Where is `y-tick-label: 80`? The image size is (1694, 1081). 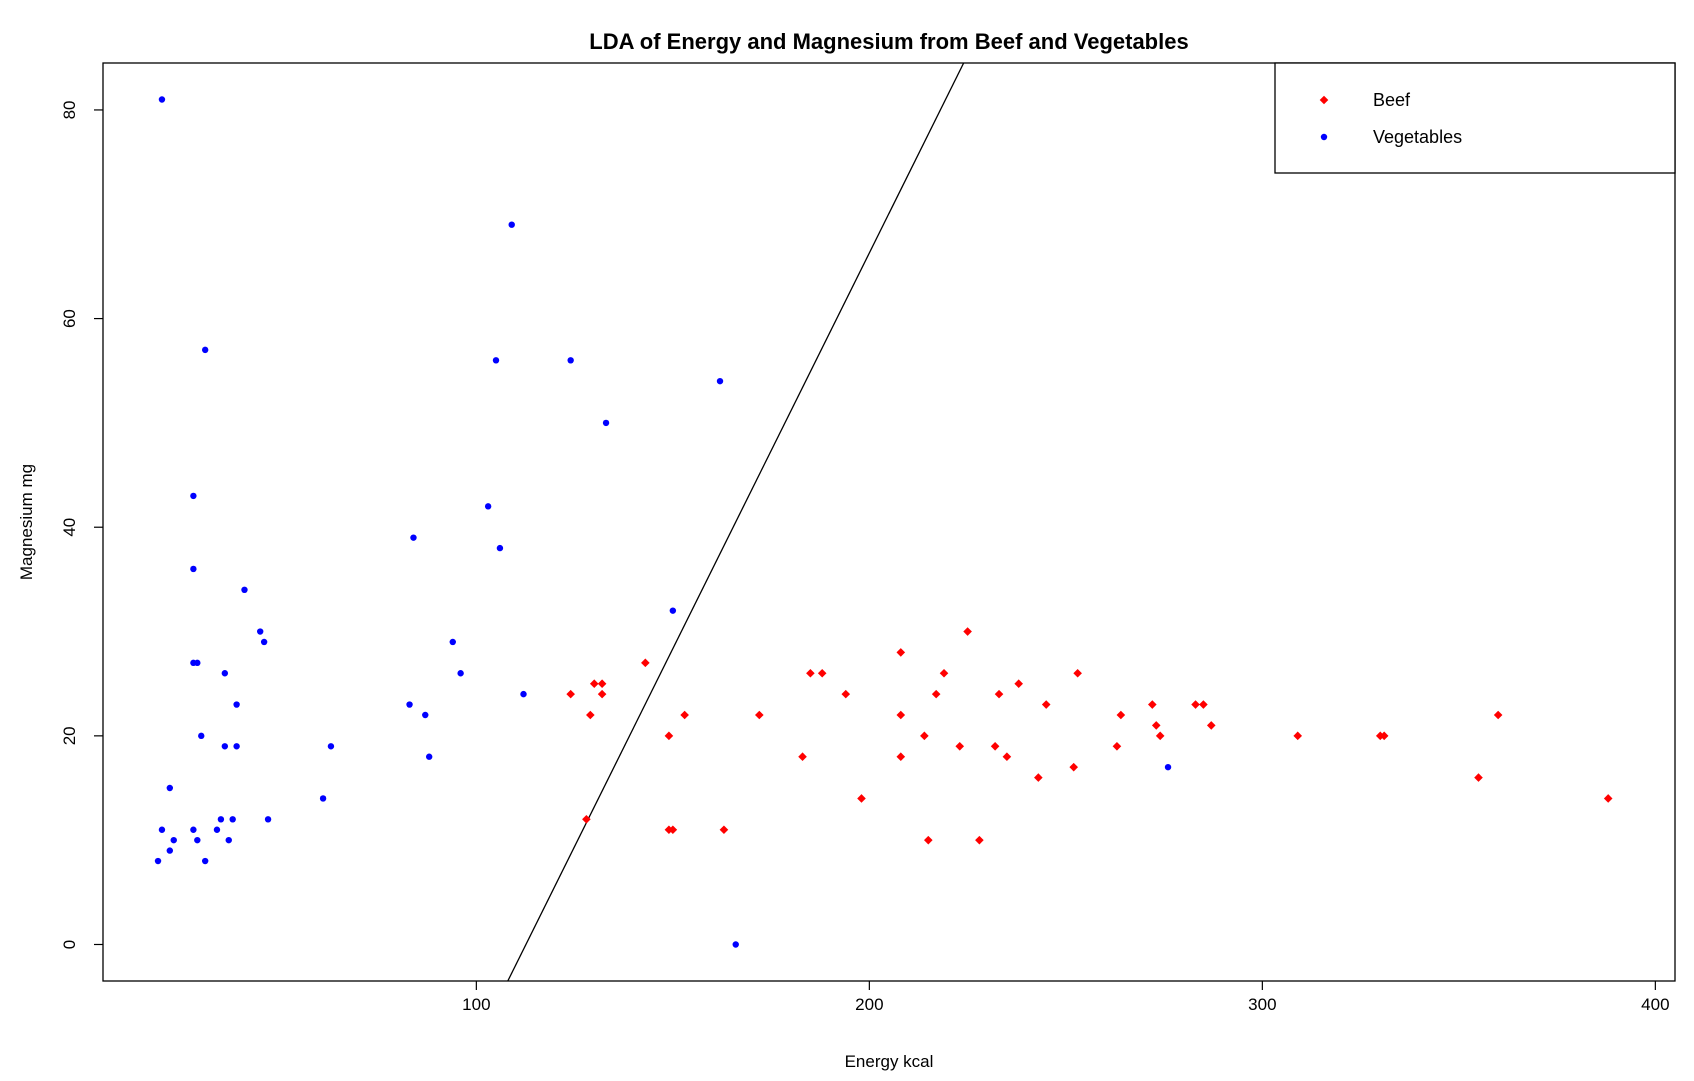
y-tick-label: 80 is located at coordinates (69, 109).